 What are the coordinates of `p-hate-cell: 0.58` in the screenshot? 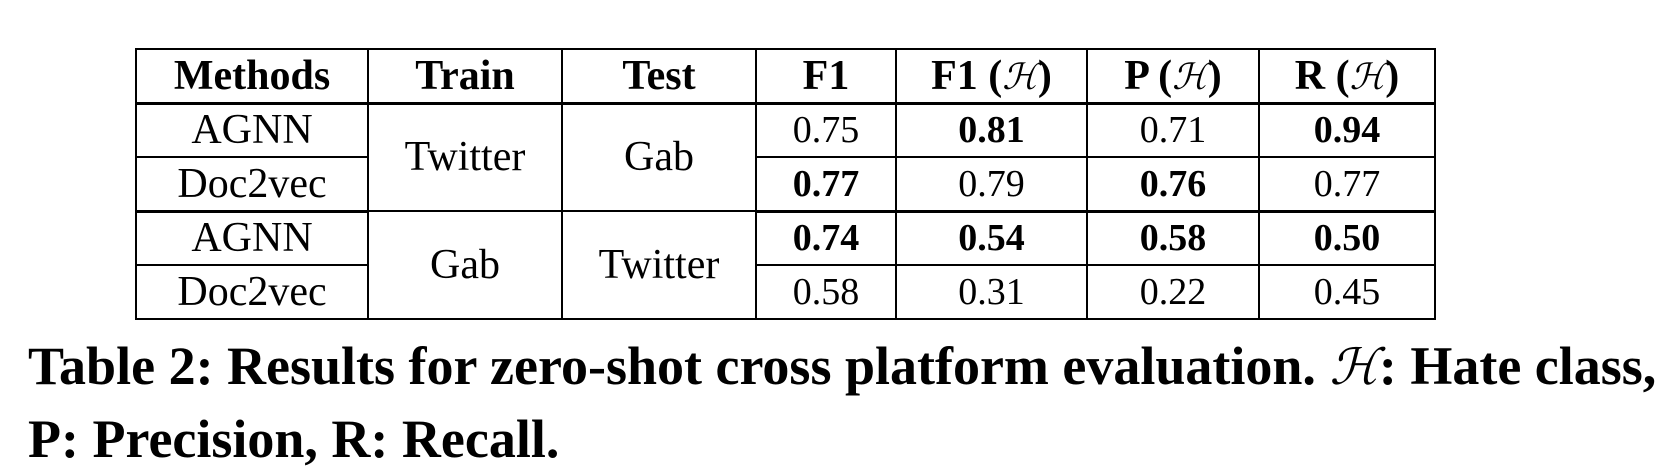 It's located at (1173, 238).